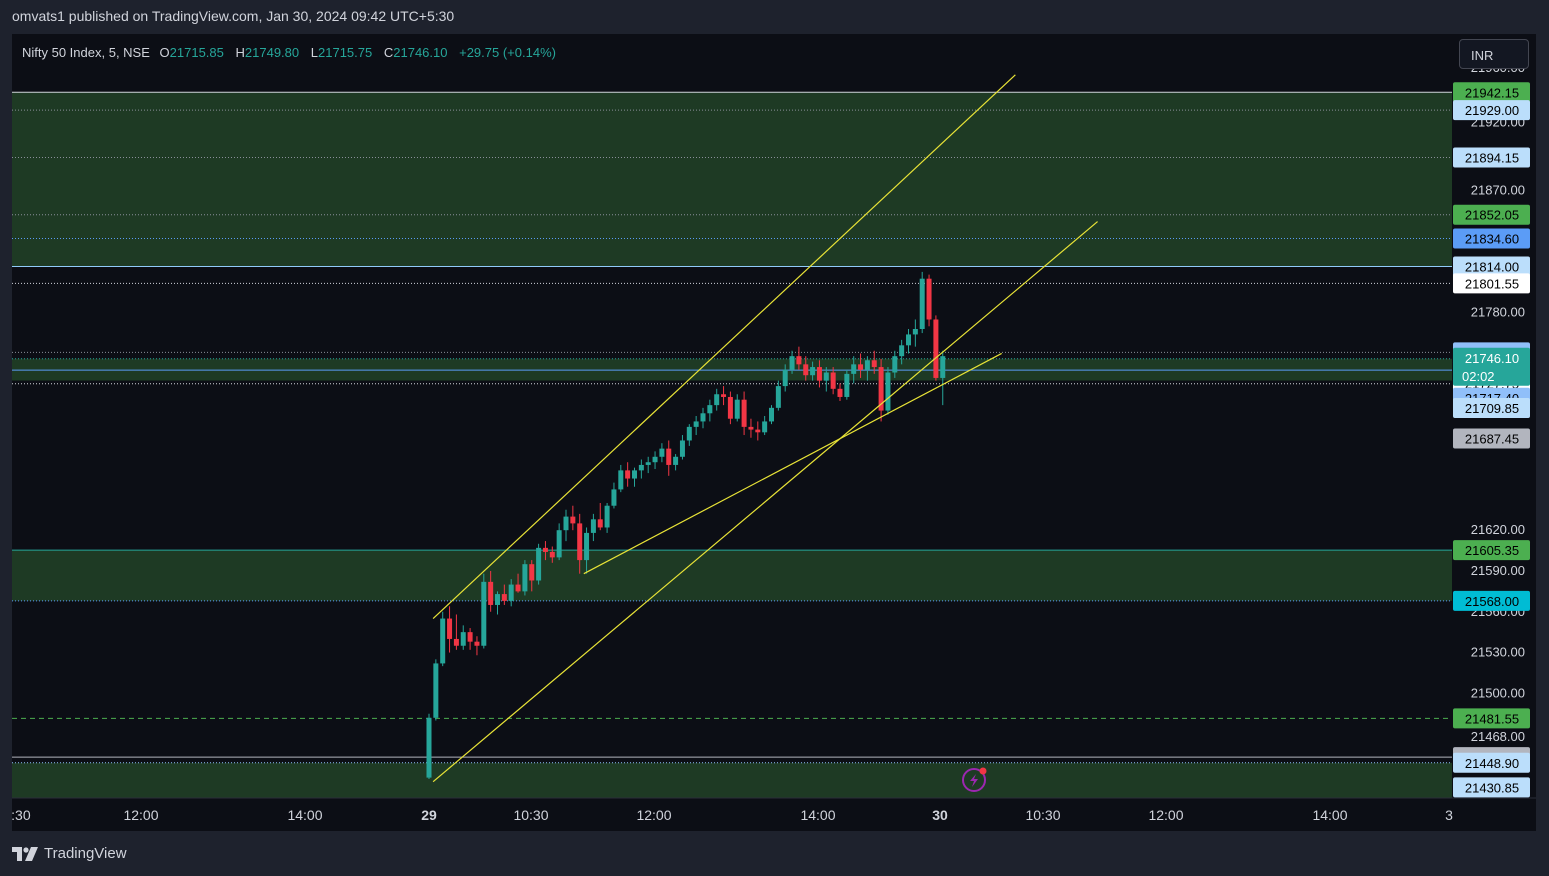 This screenshot has height=876, width=1549. Describe the element at coordinates (1498, 692) in the screenshot. I see `y-tick-label: 21500.00` at that location.